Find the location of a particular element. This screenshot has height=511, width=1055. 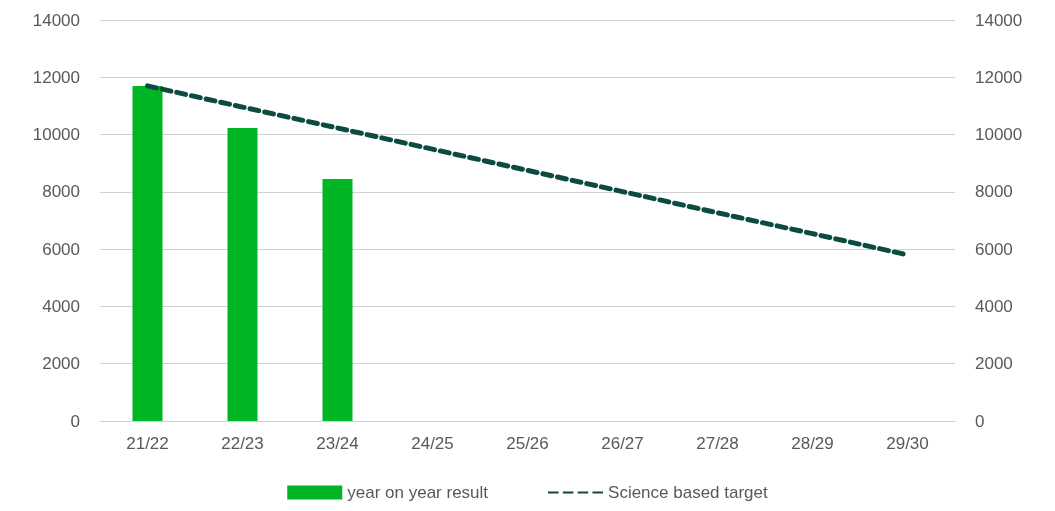

y2-tick-label: 12000 is located at coordinates (999, 77).